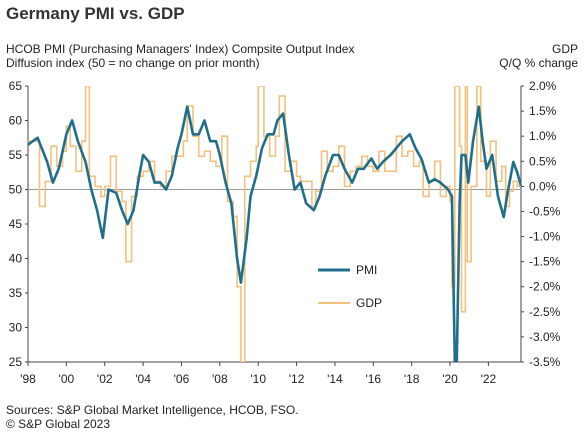 The width and height of the screenshot is (584, 436). What do you see at coordinates (545, 287) in the screenshot?
I see `right-tick-label: -2.0%` at bounding box center [545, 287].